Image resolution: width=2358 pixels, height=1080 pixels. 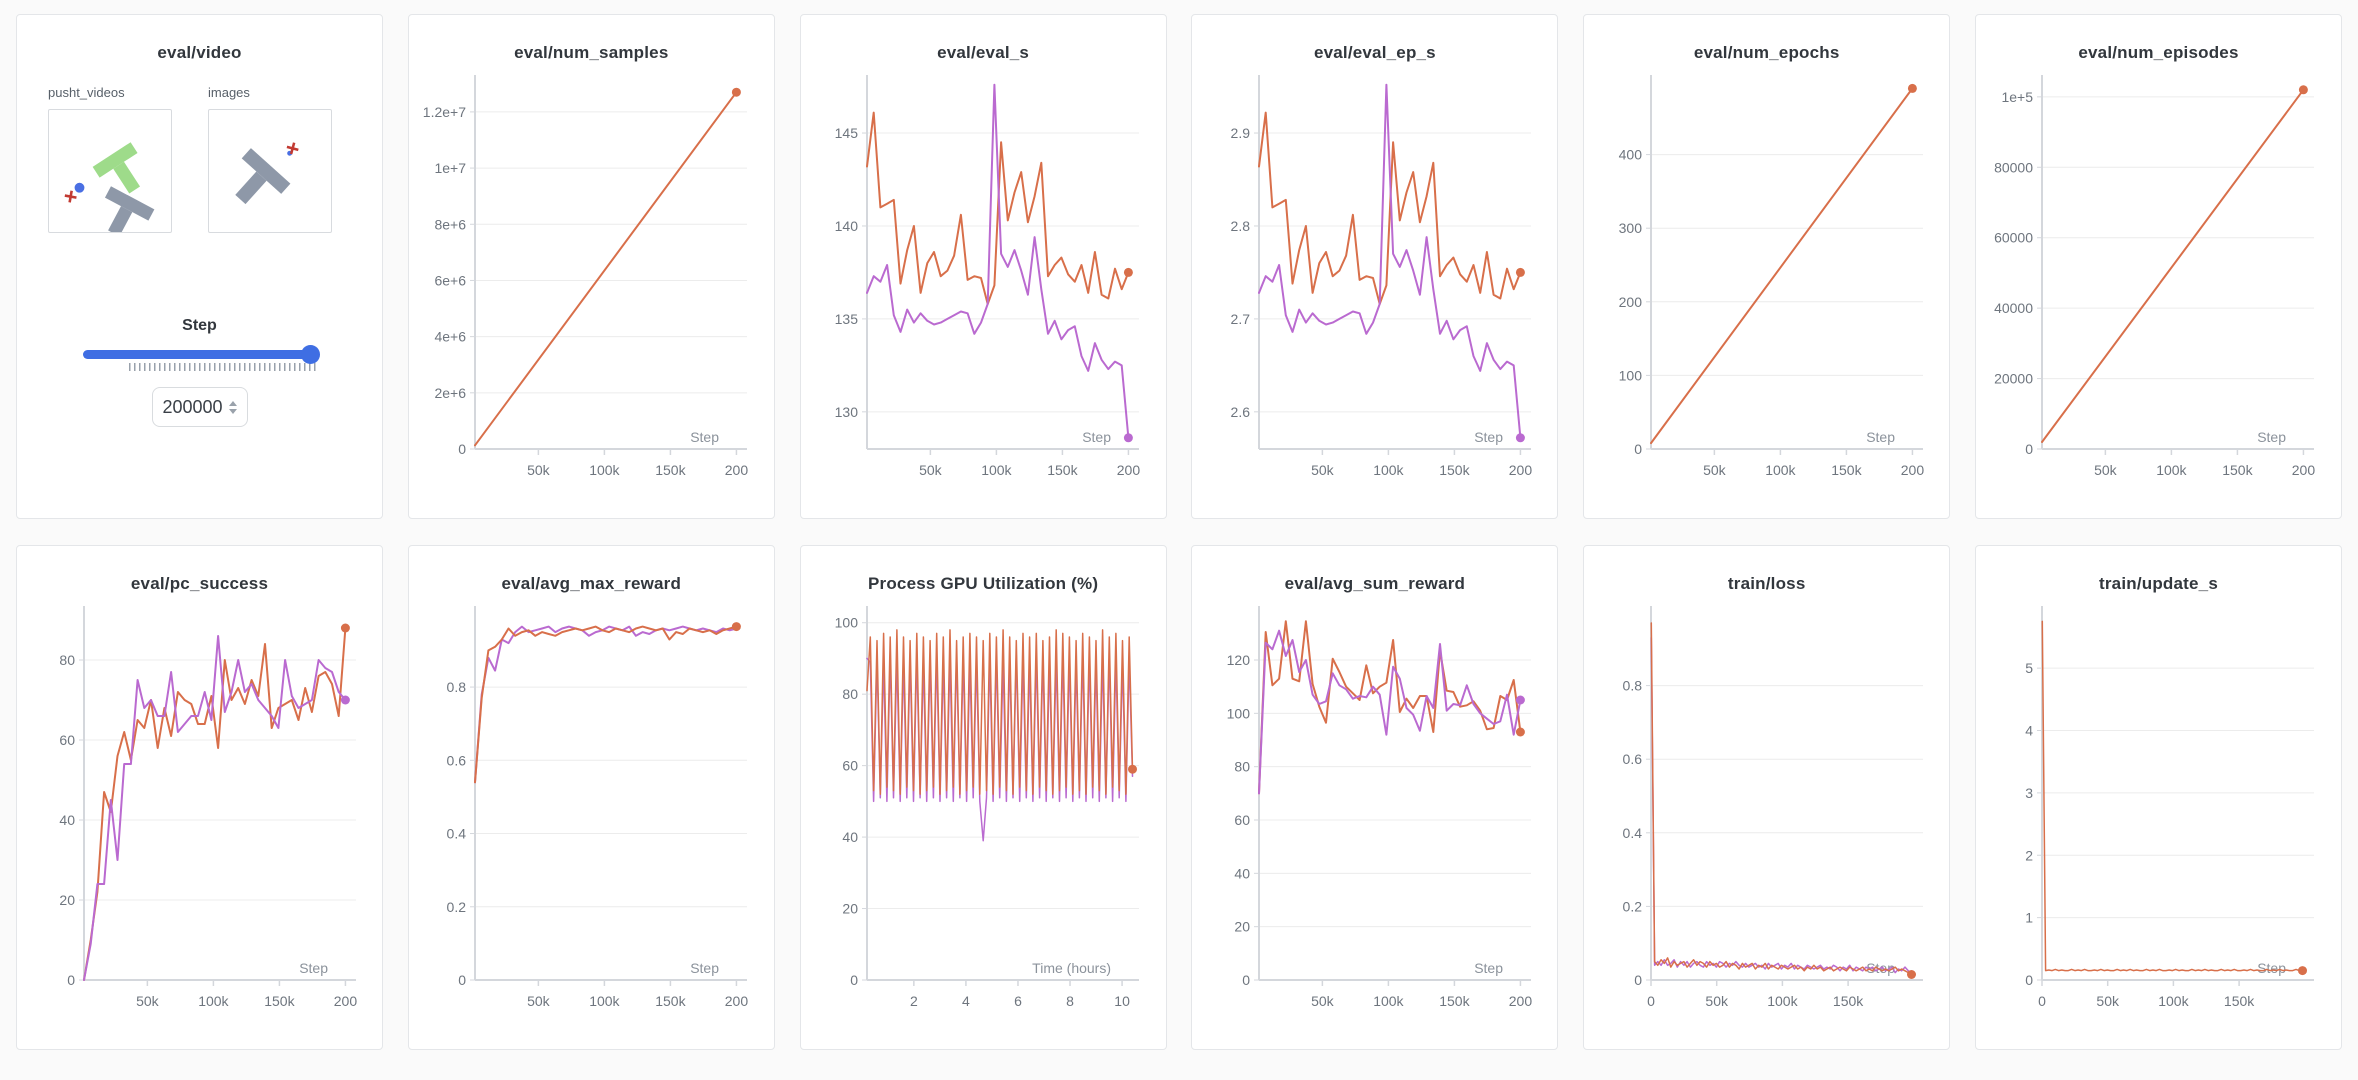 What do you see at coordinates (1071, 968) in the screenshot?
I see `svg-text: Time (hours)` at bounding box center [1071, 968].